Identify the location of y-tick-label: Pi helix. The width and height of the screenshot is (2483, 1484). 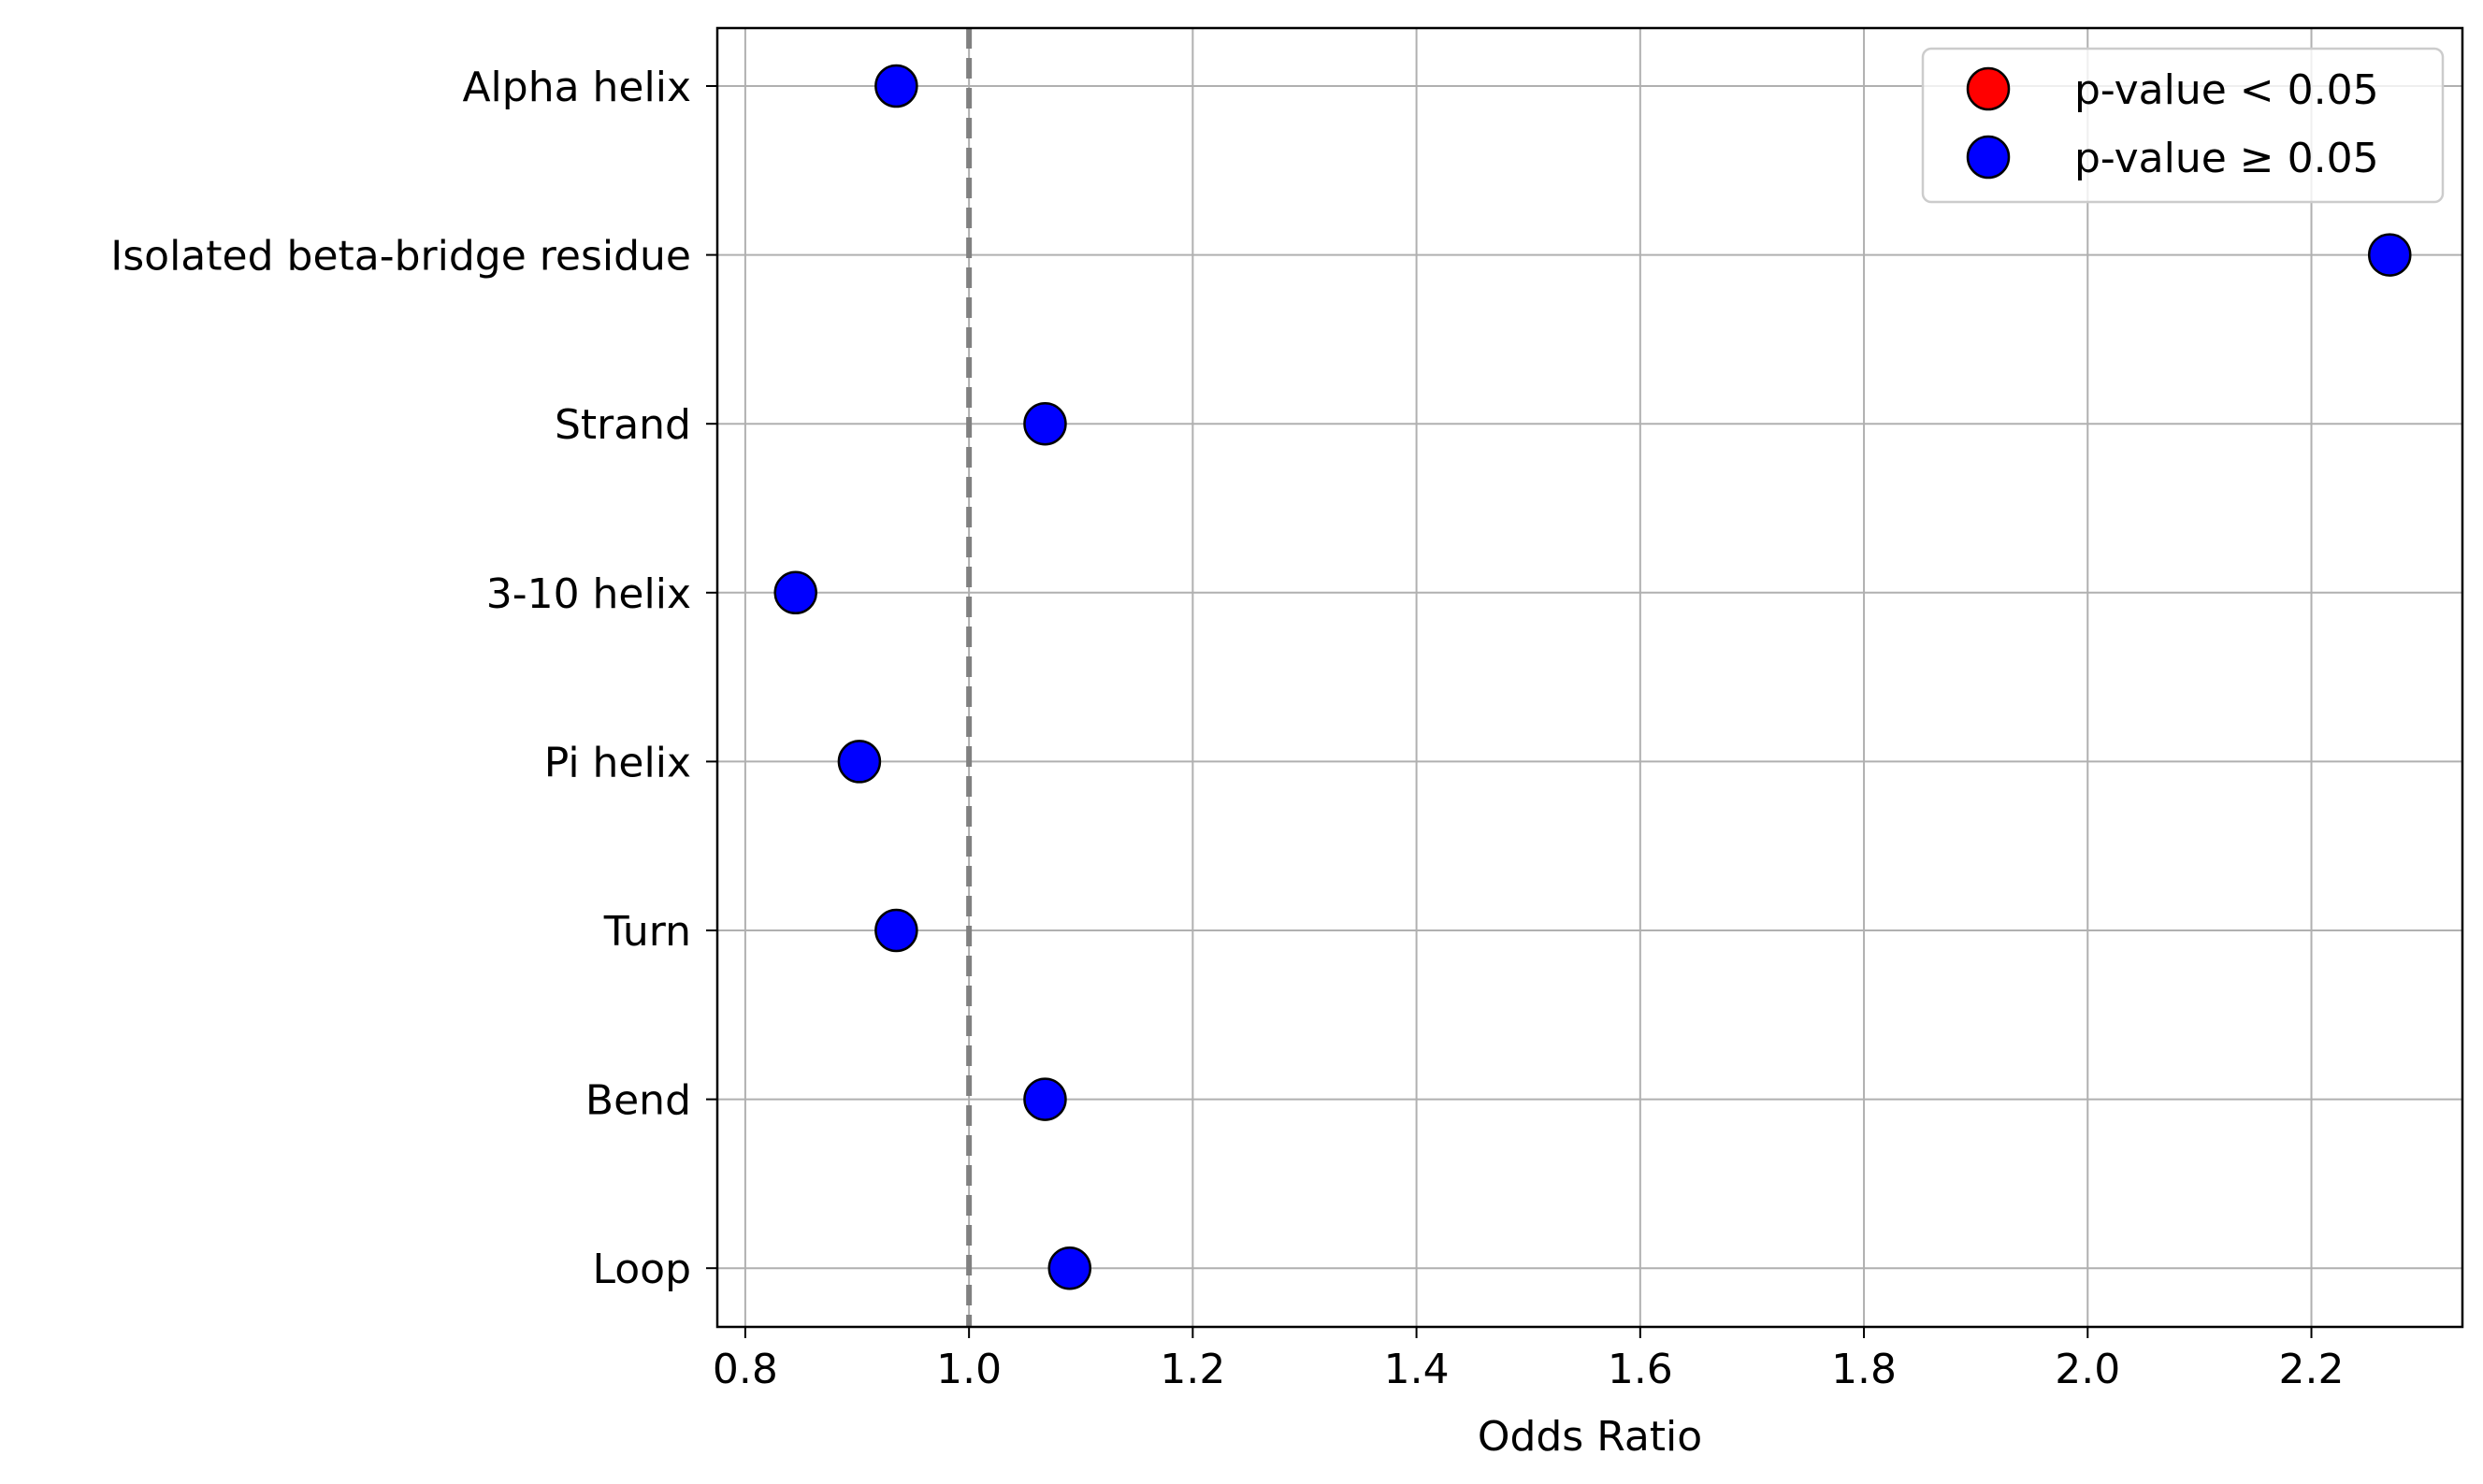
(617, 762).